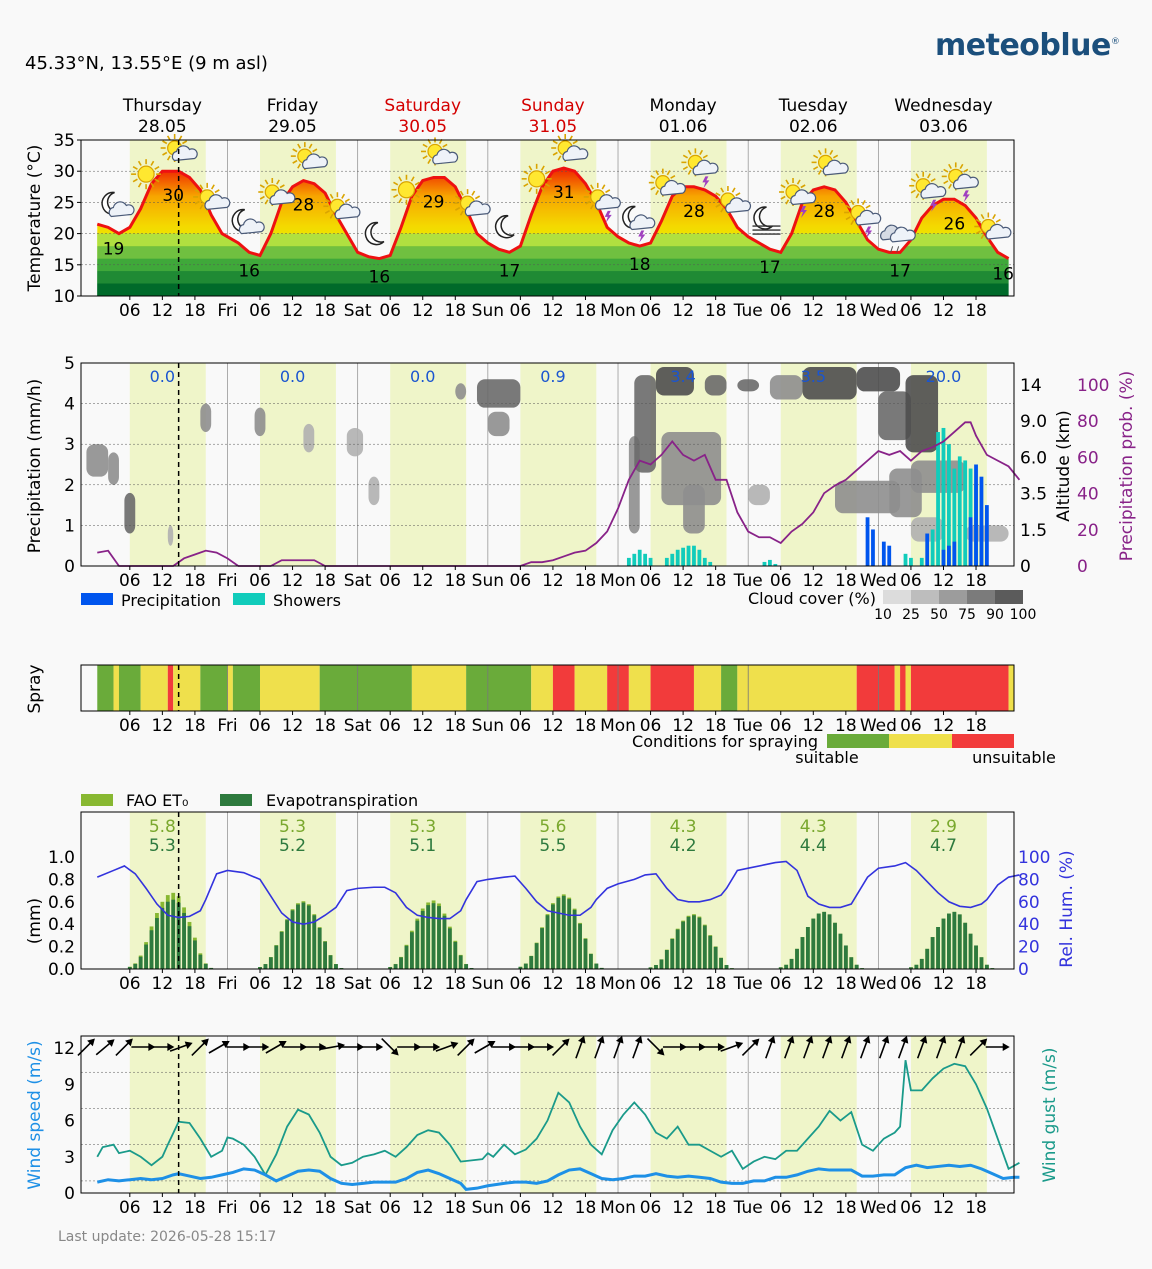 The width and height of the screenshot is (1152, 1269). Describe the element at coordinates (1029, 880) in the screenshot. I see `y-tick-humidity: 80` at that location.